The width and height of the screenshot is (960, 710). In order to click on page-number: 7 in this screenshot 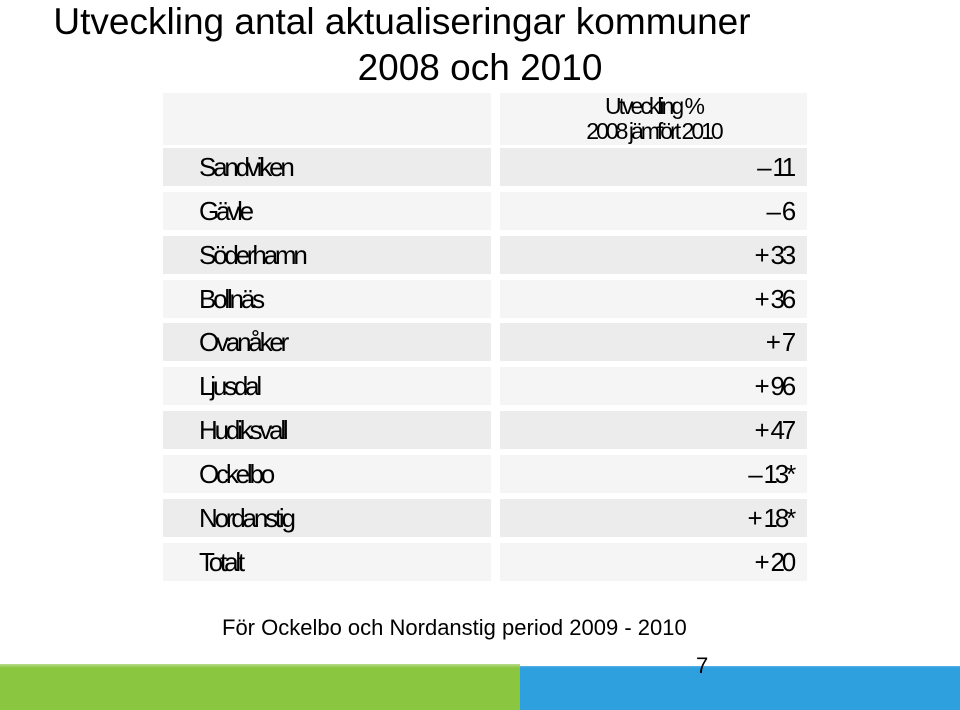, I will do `click(702, 665)`.